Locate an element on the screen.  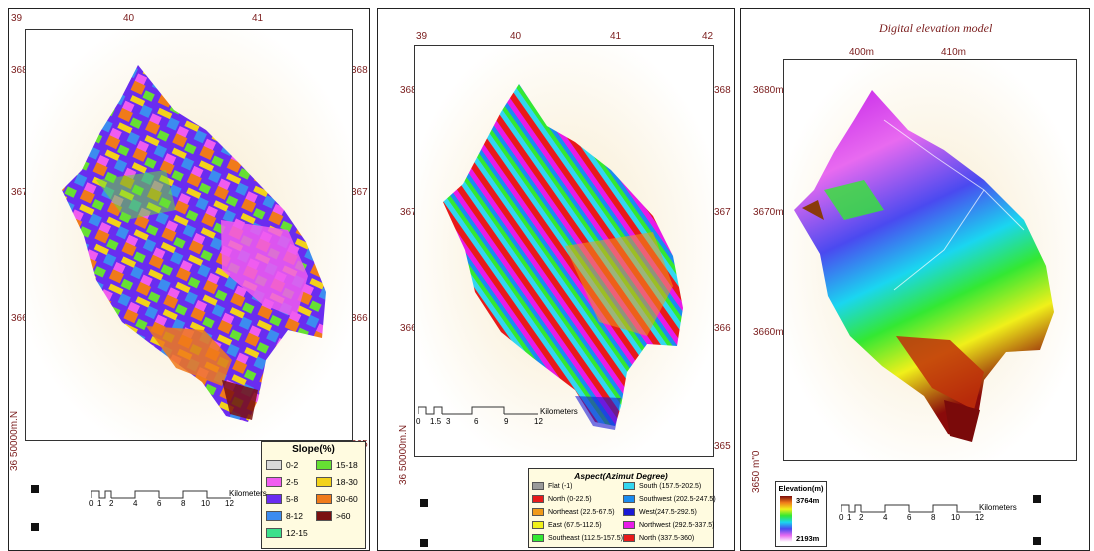
legend-item: 12-15 is located at coordinates (287, 533).